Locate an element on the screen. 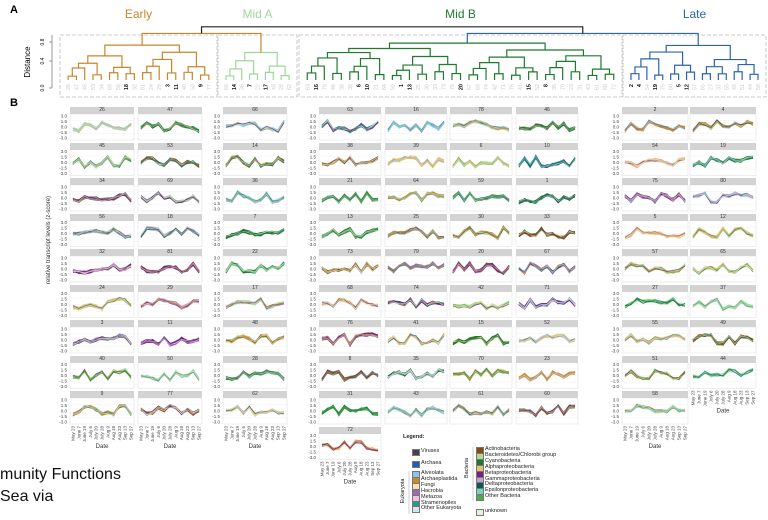 The image size is (768, 520). cluster-title: Mid A is located at coordinates (257, 14).